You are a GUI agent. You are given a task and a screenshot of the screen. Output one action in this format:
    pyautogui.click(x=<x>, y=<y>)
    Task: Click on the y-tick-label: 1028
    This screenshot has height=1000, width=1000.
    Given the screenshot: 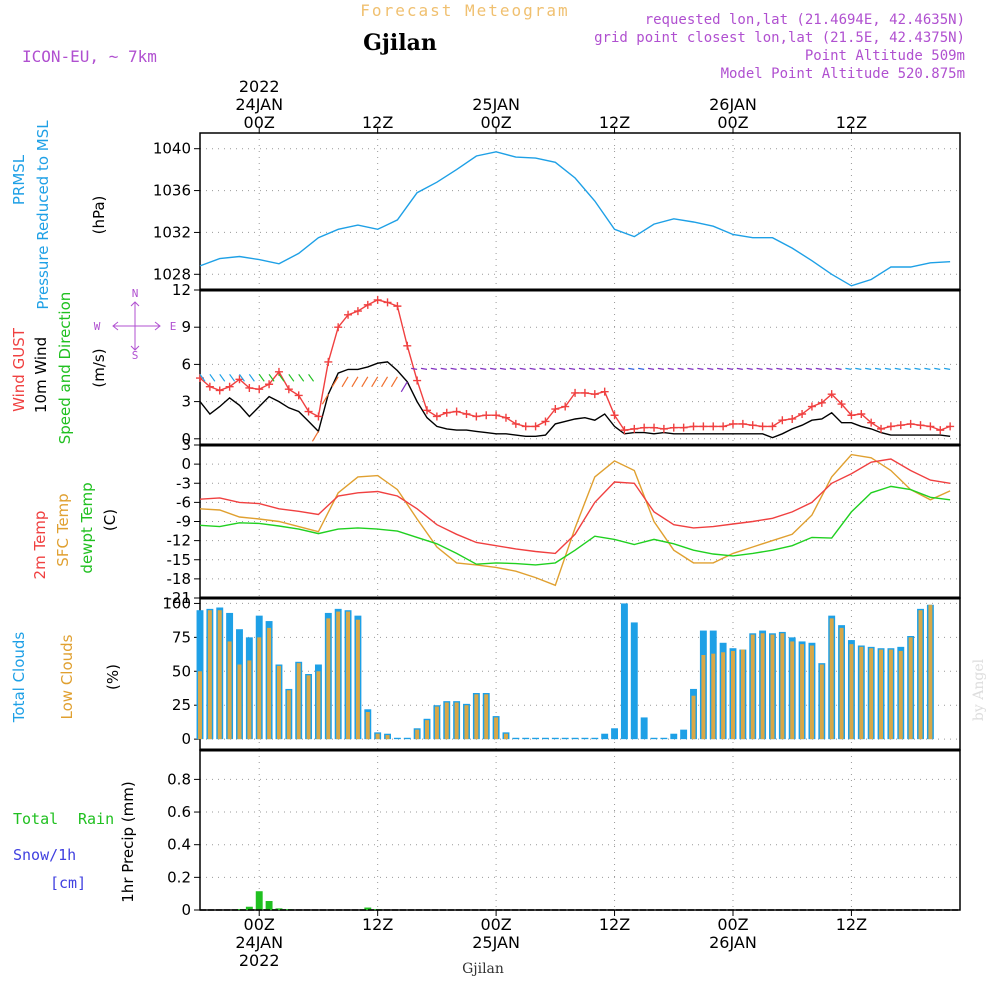 What is the action you would take?
    pyautogui.click(x=172, y=274)
    